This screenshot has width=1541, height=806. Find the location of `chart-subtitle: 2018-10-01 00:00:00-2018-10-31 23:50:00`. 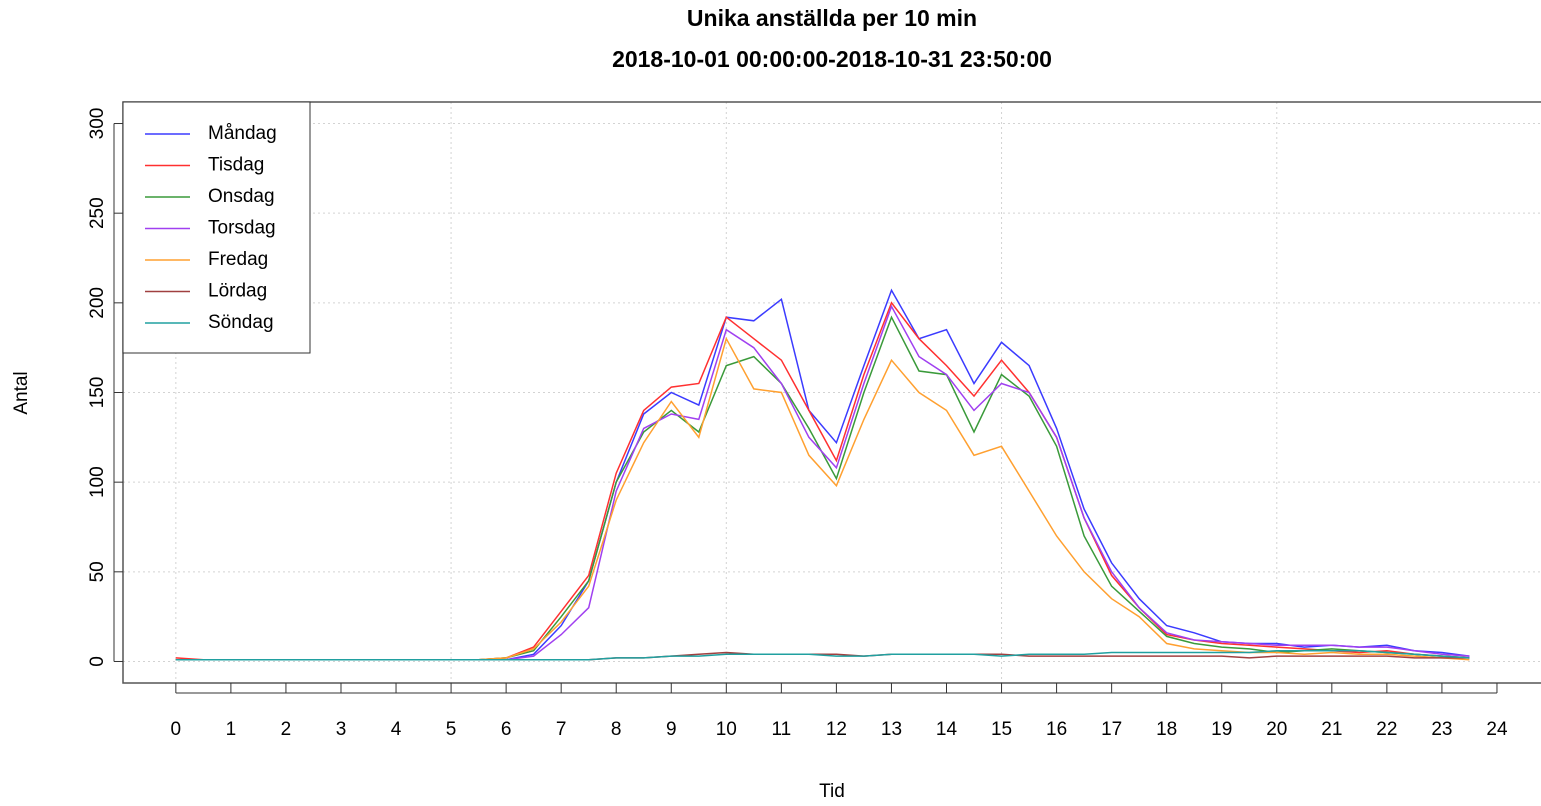

chart-subtitle: 2018-10-01 00:00:00-2018-10-31 23:50:00 is located at coordinates (832, 59).